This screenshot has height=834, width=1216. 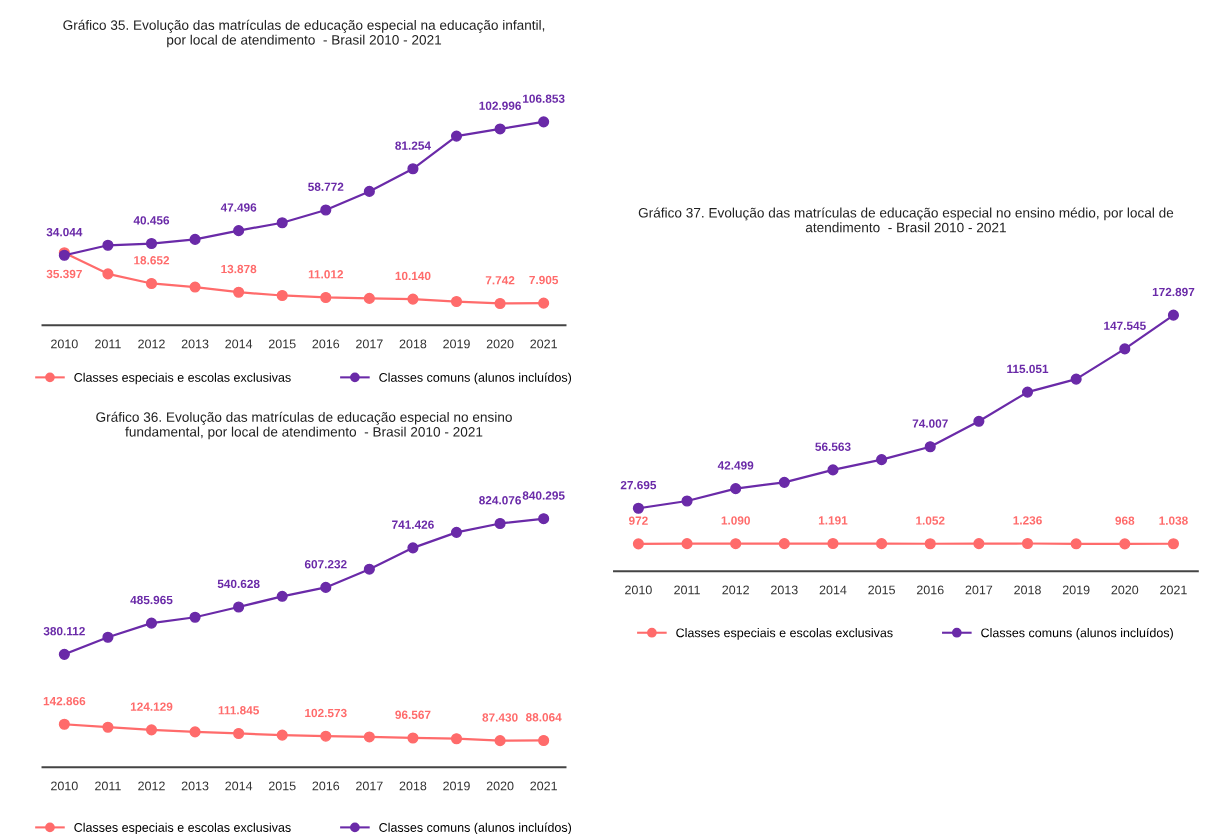 What do you see at coordinates (64, 232) in the screenshot?
I see `data-label: 34.044` at bounding box center [64, 232].